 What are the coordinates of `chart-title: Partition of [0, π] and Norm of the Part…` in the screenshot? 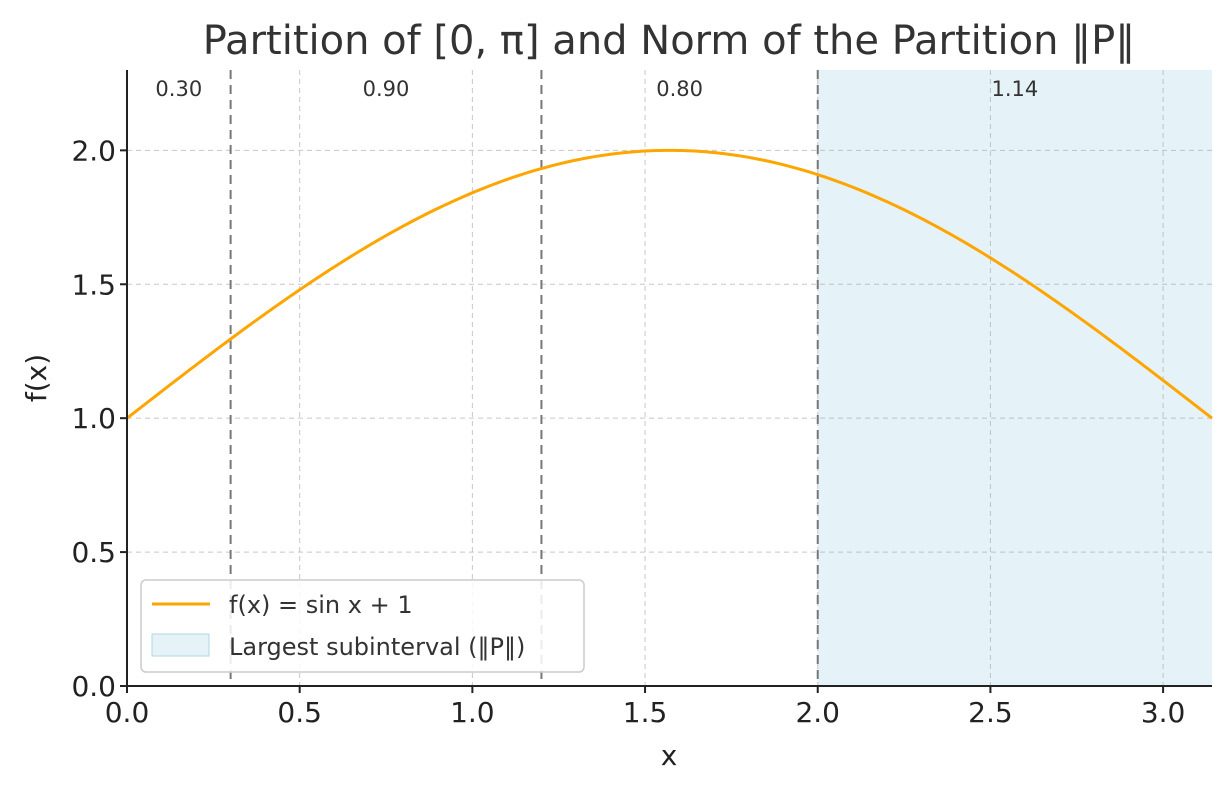 It's located at (669, 41).